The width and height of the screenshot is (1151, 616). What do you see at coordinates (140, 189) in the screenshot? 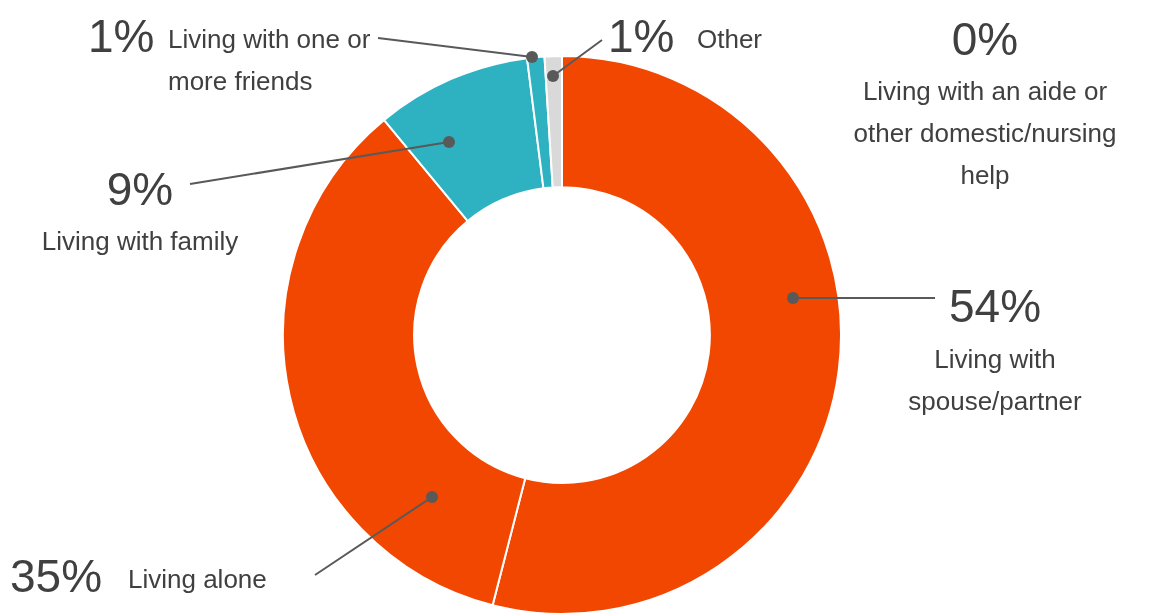
I see `data-label: 9%` at bounding box center [140, 189].